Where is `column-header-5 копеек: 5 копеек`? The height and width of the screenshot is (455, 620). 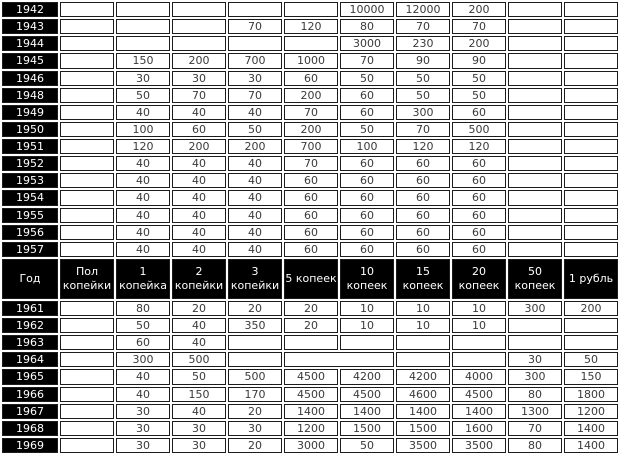
column-header-5 копеек: 5 копеек is located at coordinates (311, 278).